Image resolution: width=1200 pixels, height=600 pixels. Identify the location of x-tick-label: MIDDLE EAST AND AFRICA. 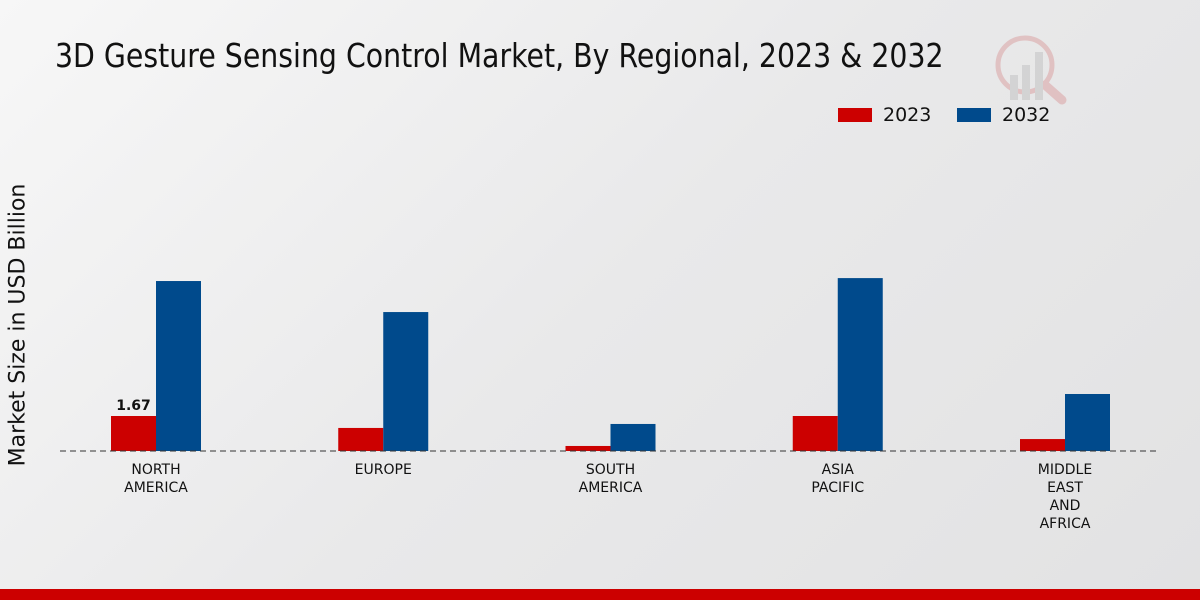
(1065, 497).